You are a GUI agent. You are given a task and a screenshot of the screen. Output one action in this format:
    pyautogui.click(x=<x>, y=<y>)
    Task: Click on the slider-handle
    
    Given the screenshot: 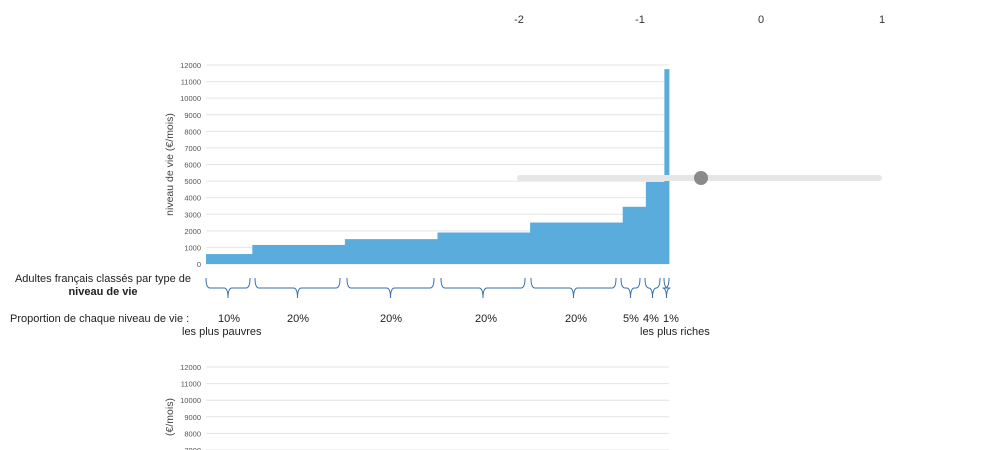 What is the action you would take?
    pyautogui.click(x=700, y=178)
    